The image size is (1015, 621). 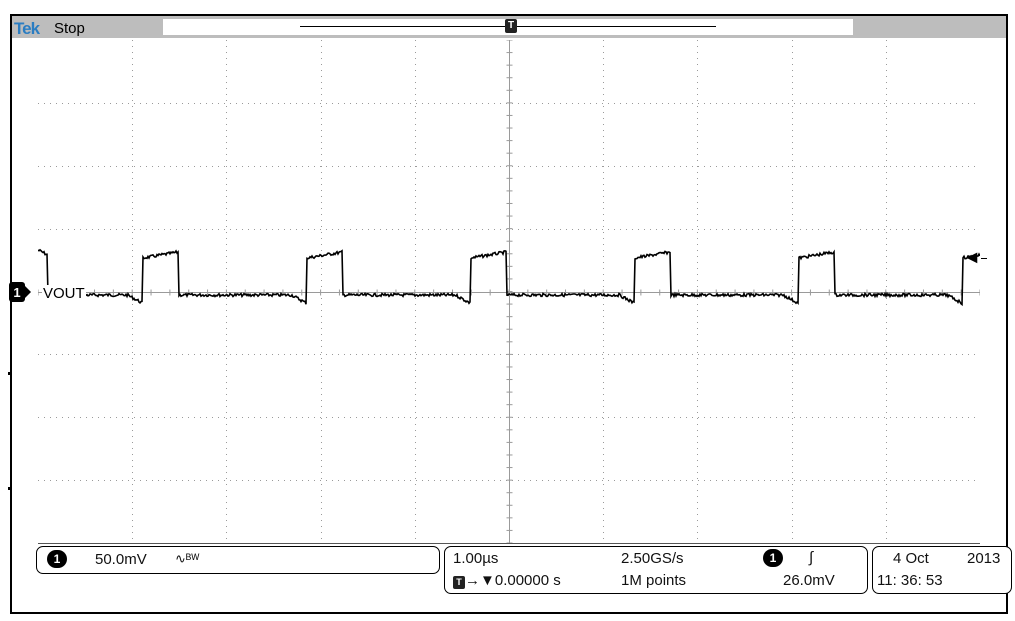 What do you see at coordinates (773, 558) in the screenshot?
I see `trigger-channel-badge: 1` at bounding box center [773, 558].